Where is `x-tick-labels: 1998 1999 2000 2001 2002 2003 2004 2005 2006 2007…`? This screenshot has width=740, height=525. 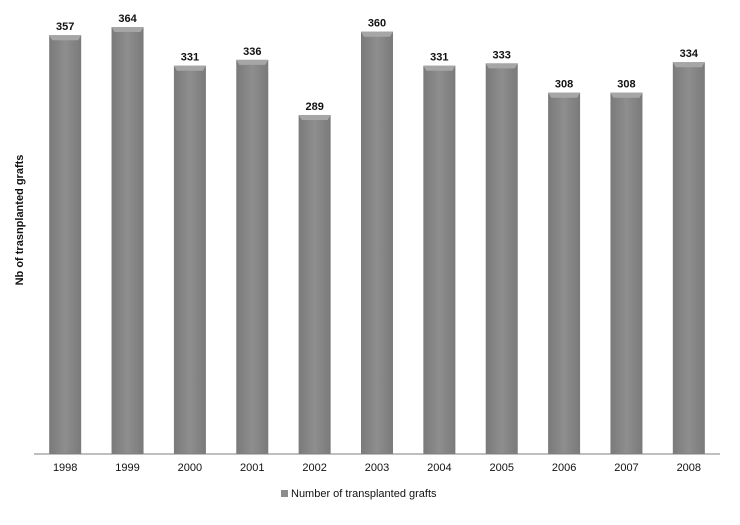
x-tick-labels: 1998 1999 2000 2001 2002 2003 2004 2005 2006 2007… is located at coordinates (377, 468).